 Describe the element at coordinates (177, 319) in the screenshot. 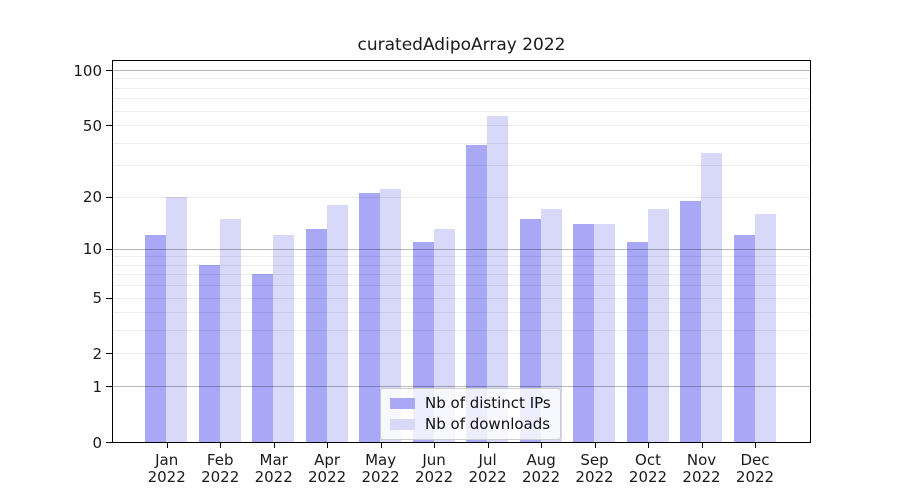

I see `bar-downloads-jan` at that location.